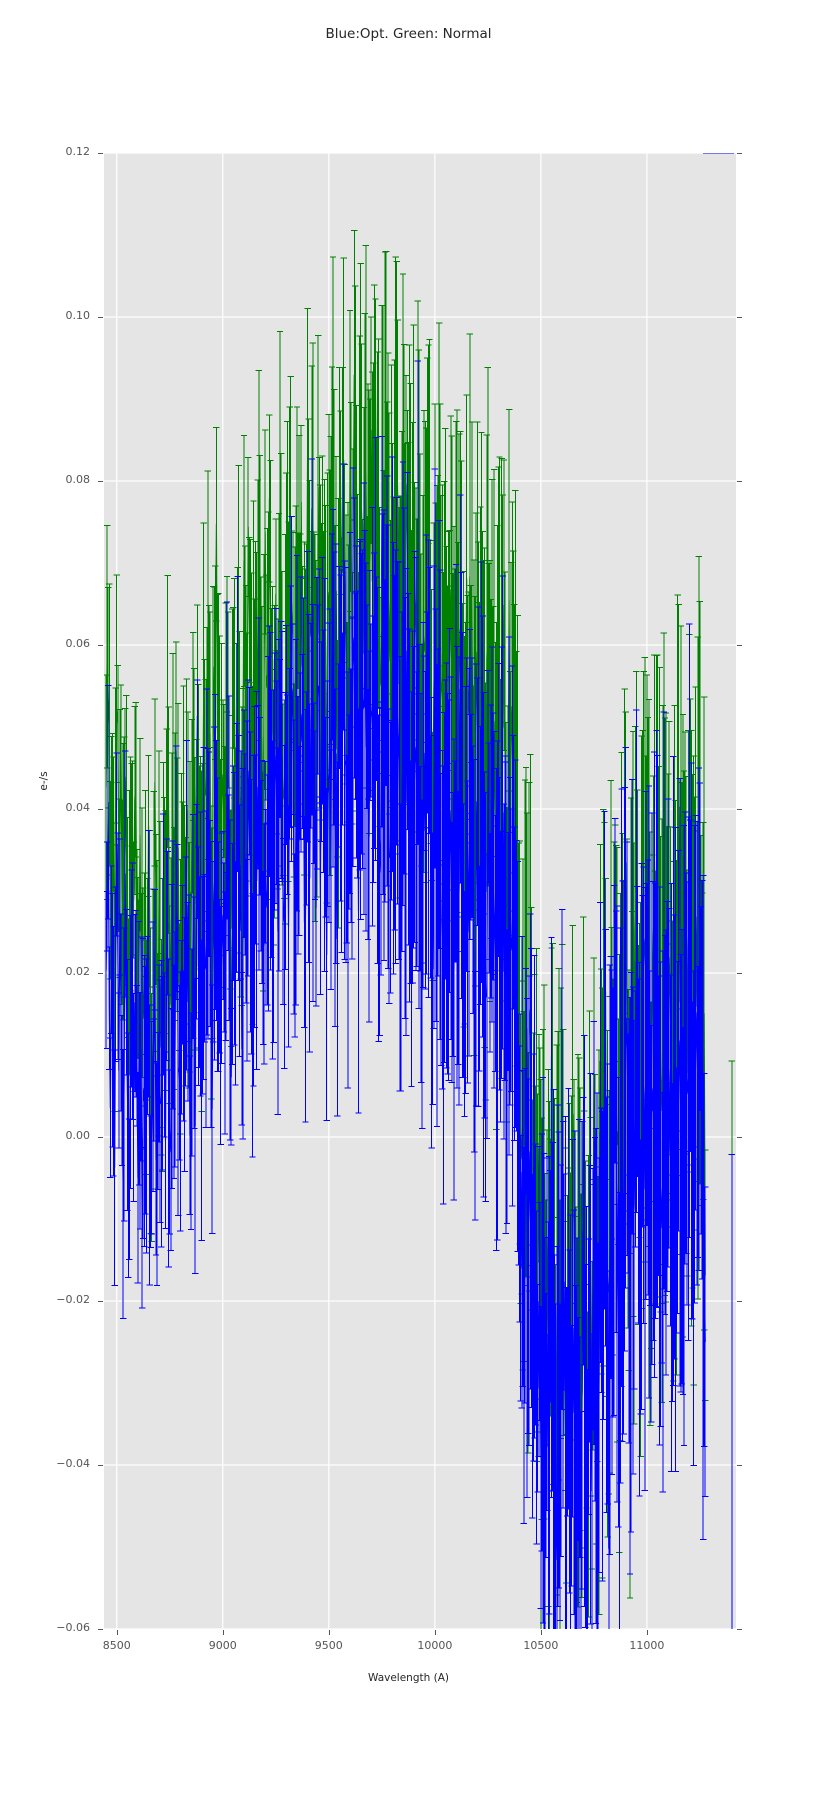 The image size is (817, 1817). I want to click on y-tick-label: 0.00, so click(78, 1135).